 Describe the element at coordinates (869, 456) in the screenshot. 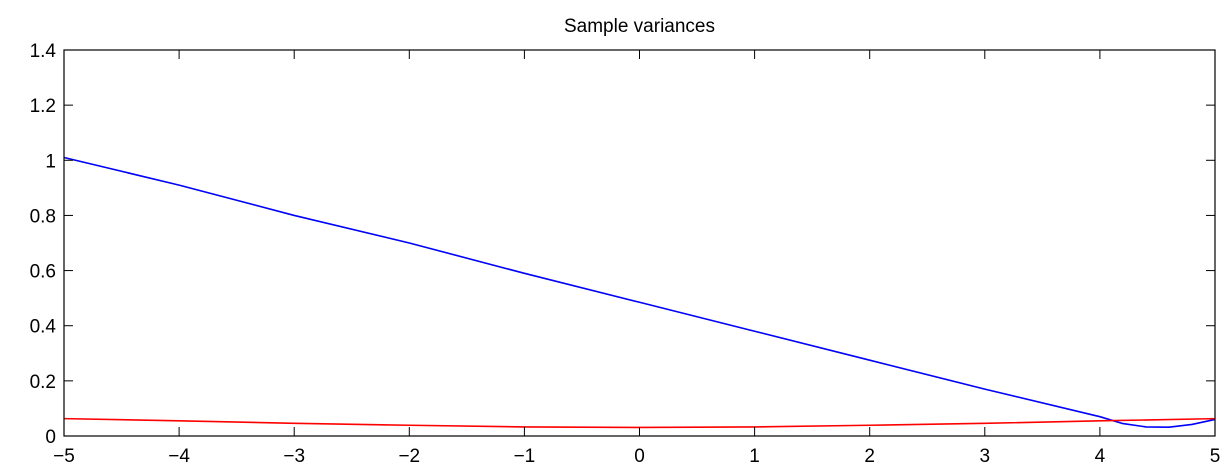

I see `x-tick-label: 2` at that location.